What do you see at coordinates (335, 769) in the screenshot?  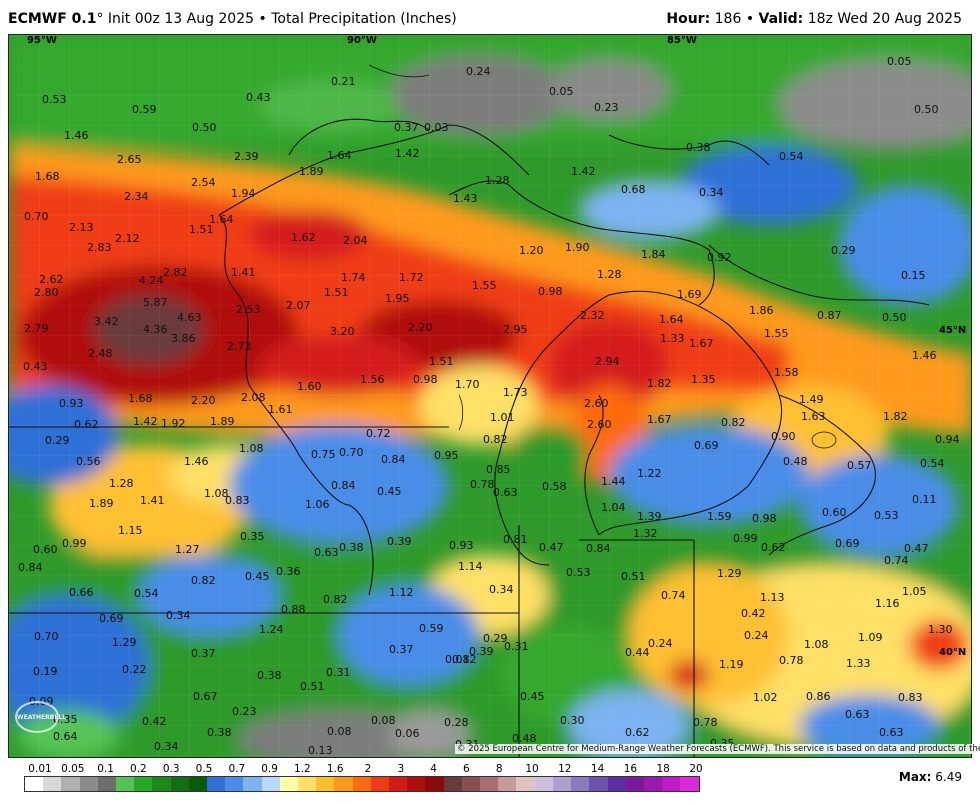 I see `legend-tick: 1.6` at bounding box center [335, 769].